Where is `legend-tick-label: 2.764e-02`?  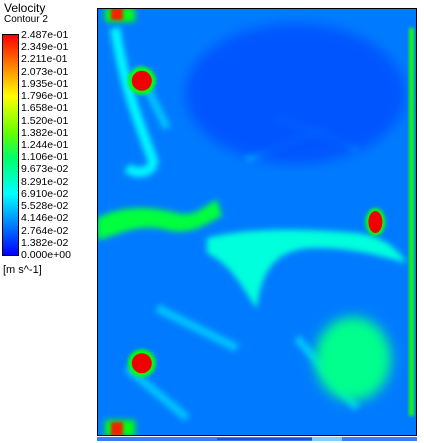
legend-tick-label: 2.764e-02 is located at coordinates (45, 230).